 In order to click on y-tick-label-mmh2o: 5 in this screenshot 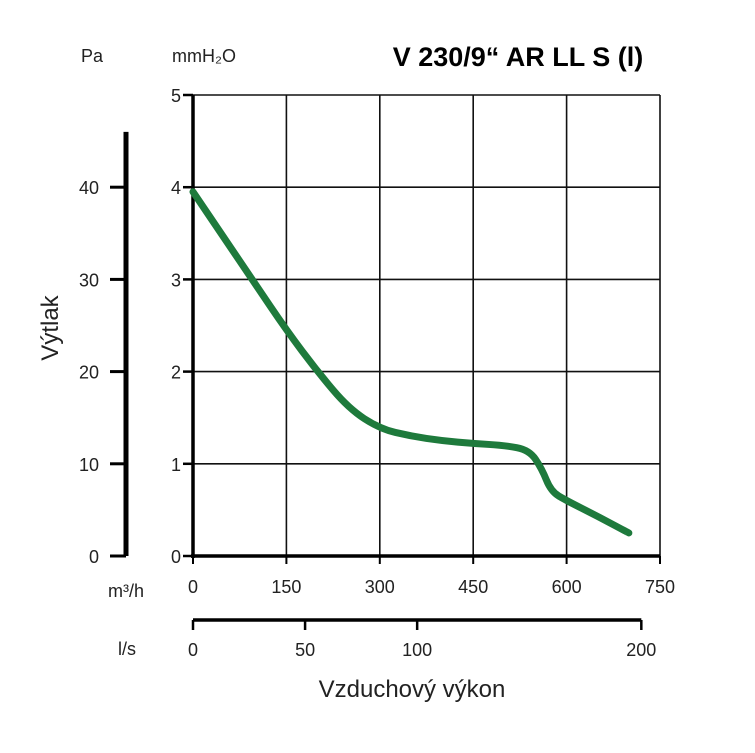, I will do `click(176, 96)`.